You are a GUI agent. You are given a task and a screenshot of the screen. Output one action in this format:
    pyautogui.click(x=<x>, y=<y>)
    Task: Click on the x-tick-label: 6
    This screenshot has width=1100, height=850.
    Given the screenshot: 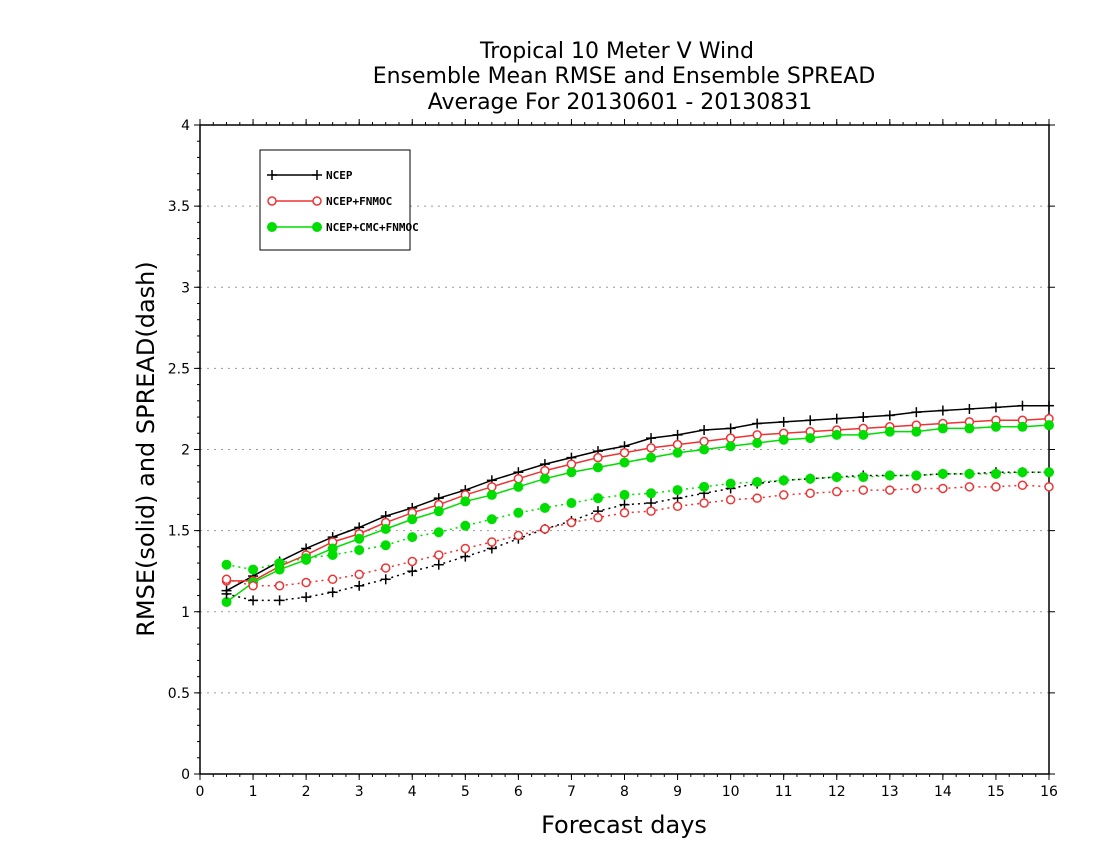 What is the action you would take?
    pyautogui.click(x=518, y=792)
    